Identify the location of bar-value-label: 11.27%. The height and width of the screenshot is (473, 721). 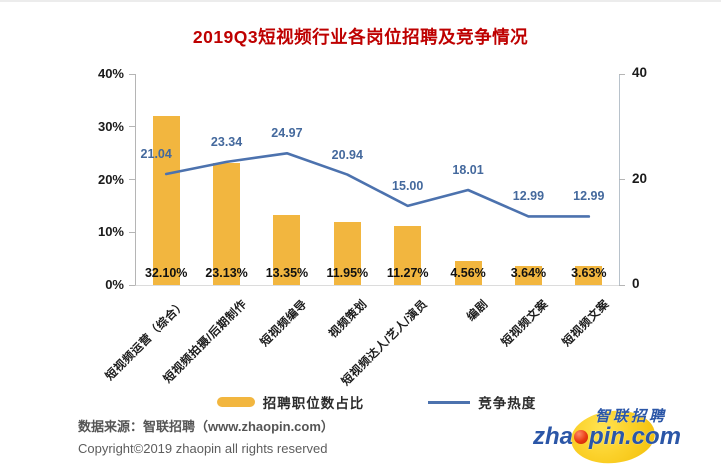
(407, 273).